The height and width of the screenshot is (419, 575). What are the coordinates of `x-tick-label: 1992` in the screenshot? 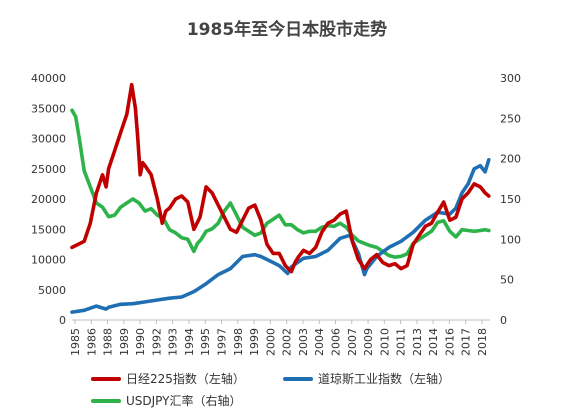 It's located at (156, 342).